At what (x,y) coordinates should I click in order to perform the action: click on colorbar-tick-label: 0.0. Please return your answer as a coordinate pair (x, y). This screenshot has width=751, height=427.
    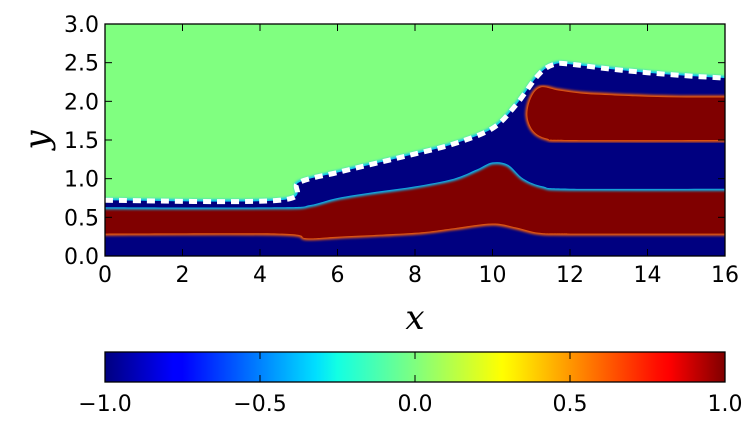
    Looking at the image, I should click on (415, 404).